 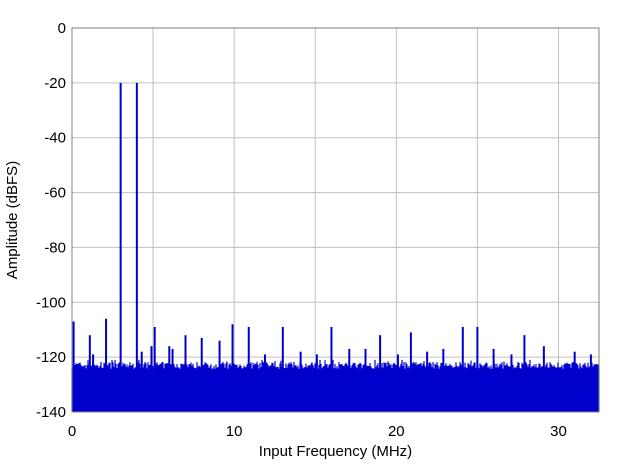 I want to click on y-axis-label: Amplitude (dBFS), so click(x=12, y=220).